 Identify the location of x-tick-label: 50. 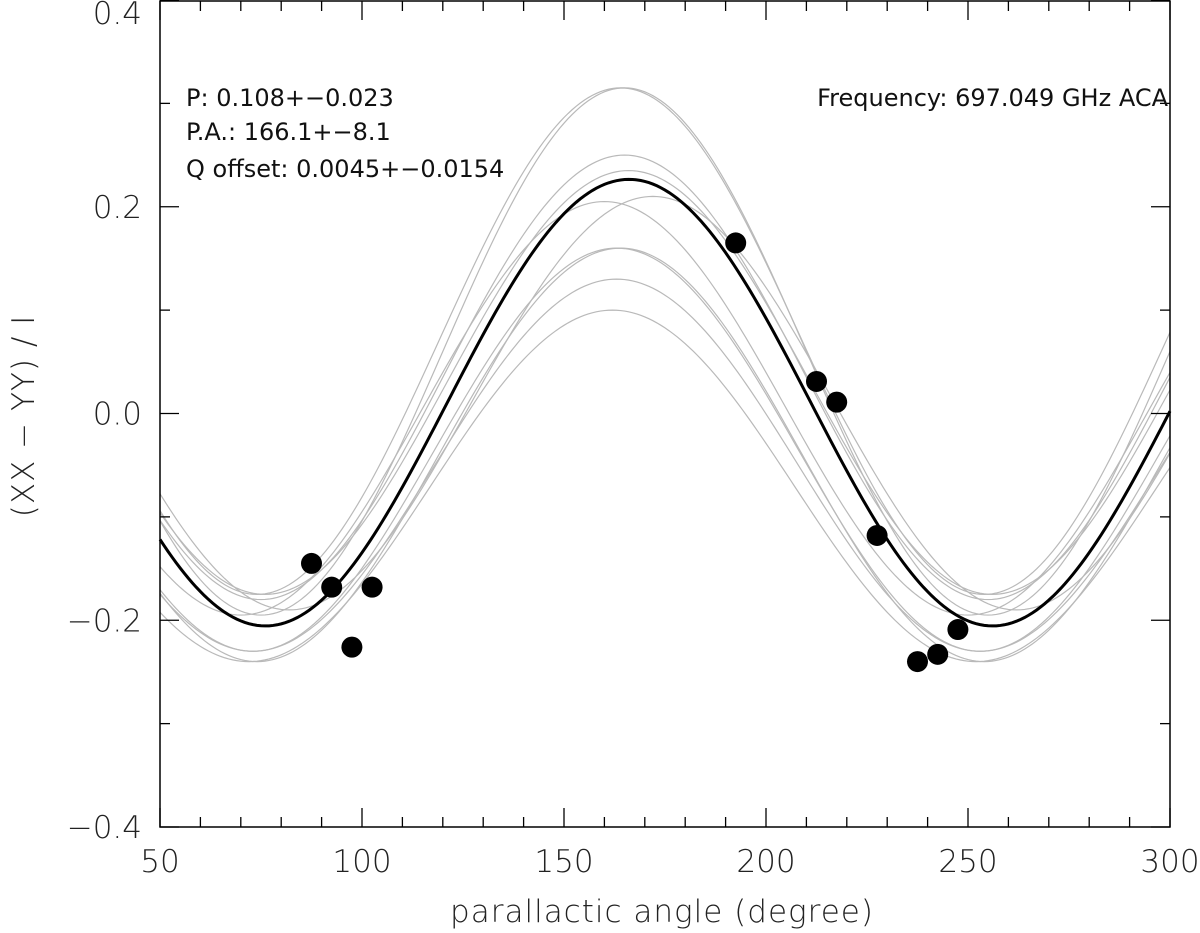
(159, 862).